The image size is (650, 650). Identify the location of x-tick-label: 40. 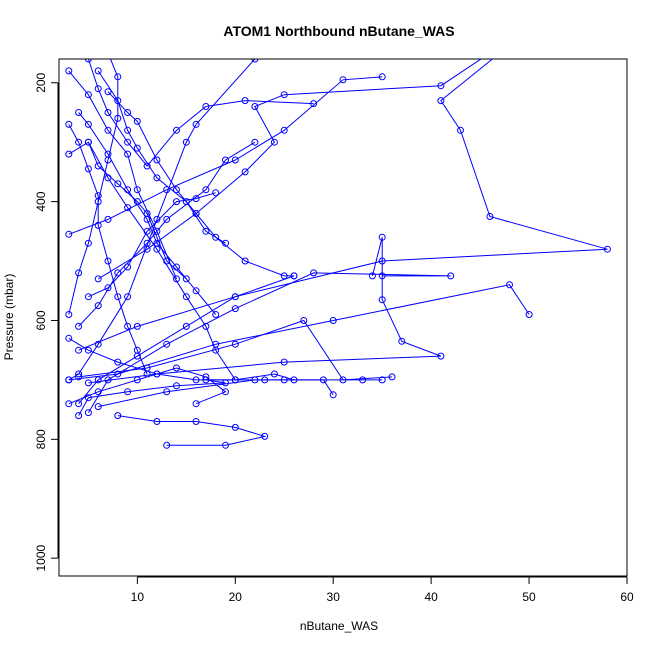
(431, 597).